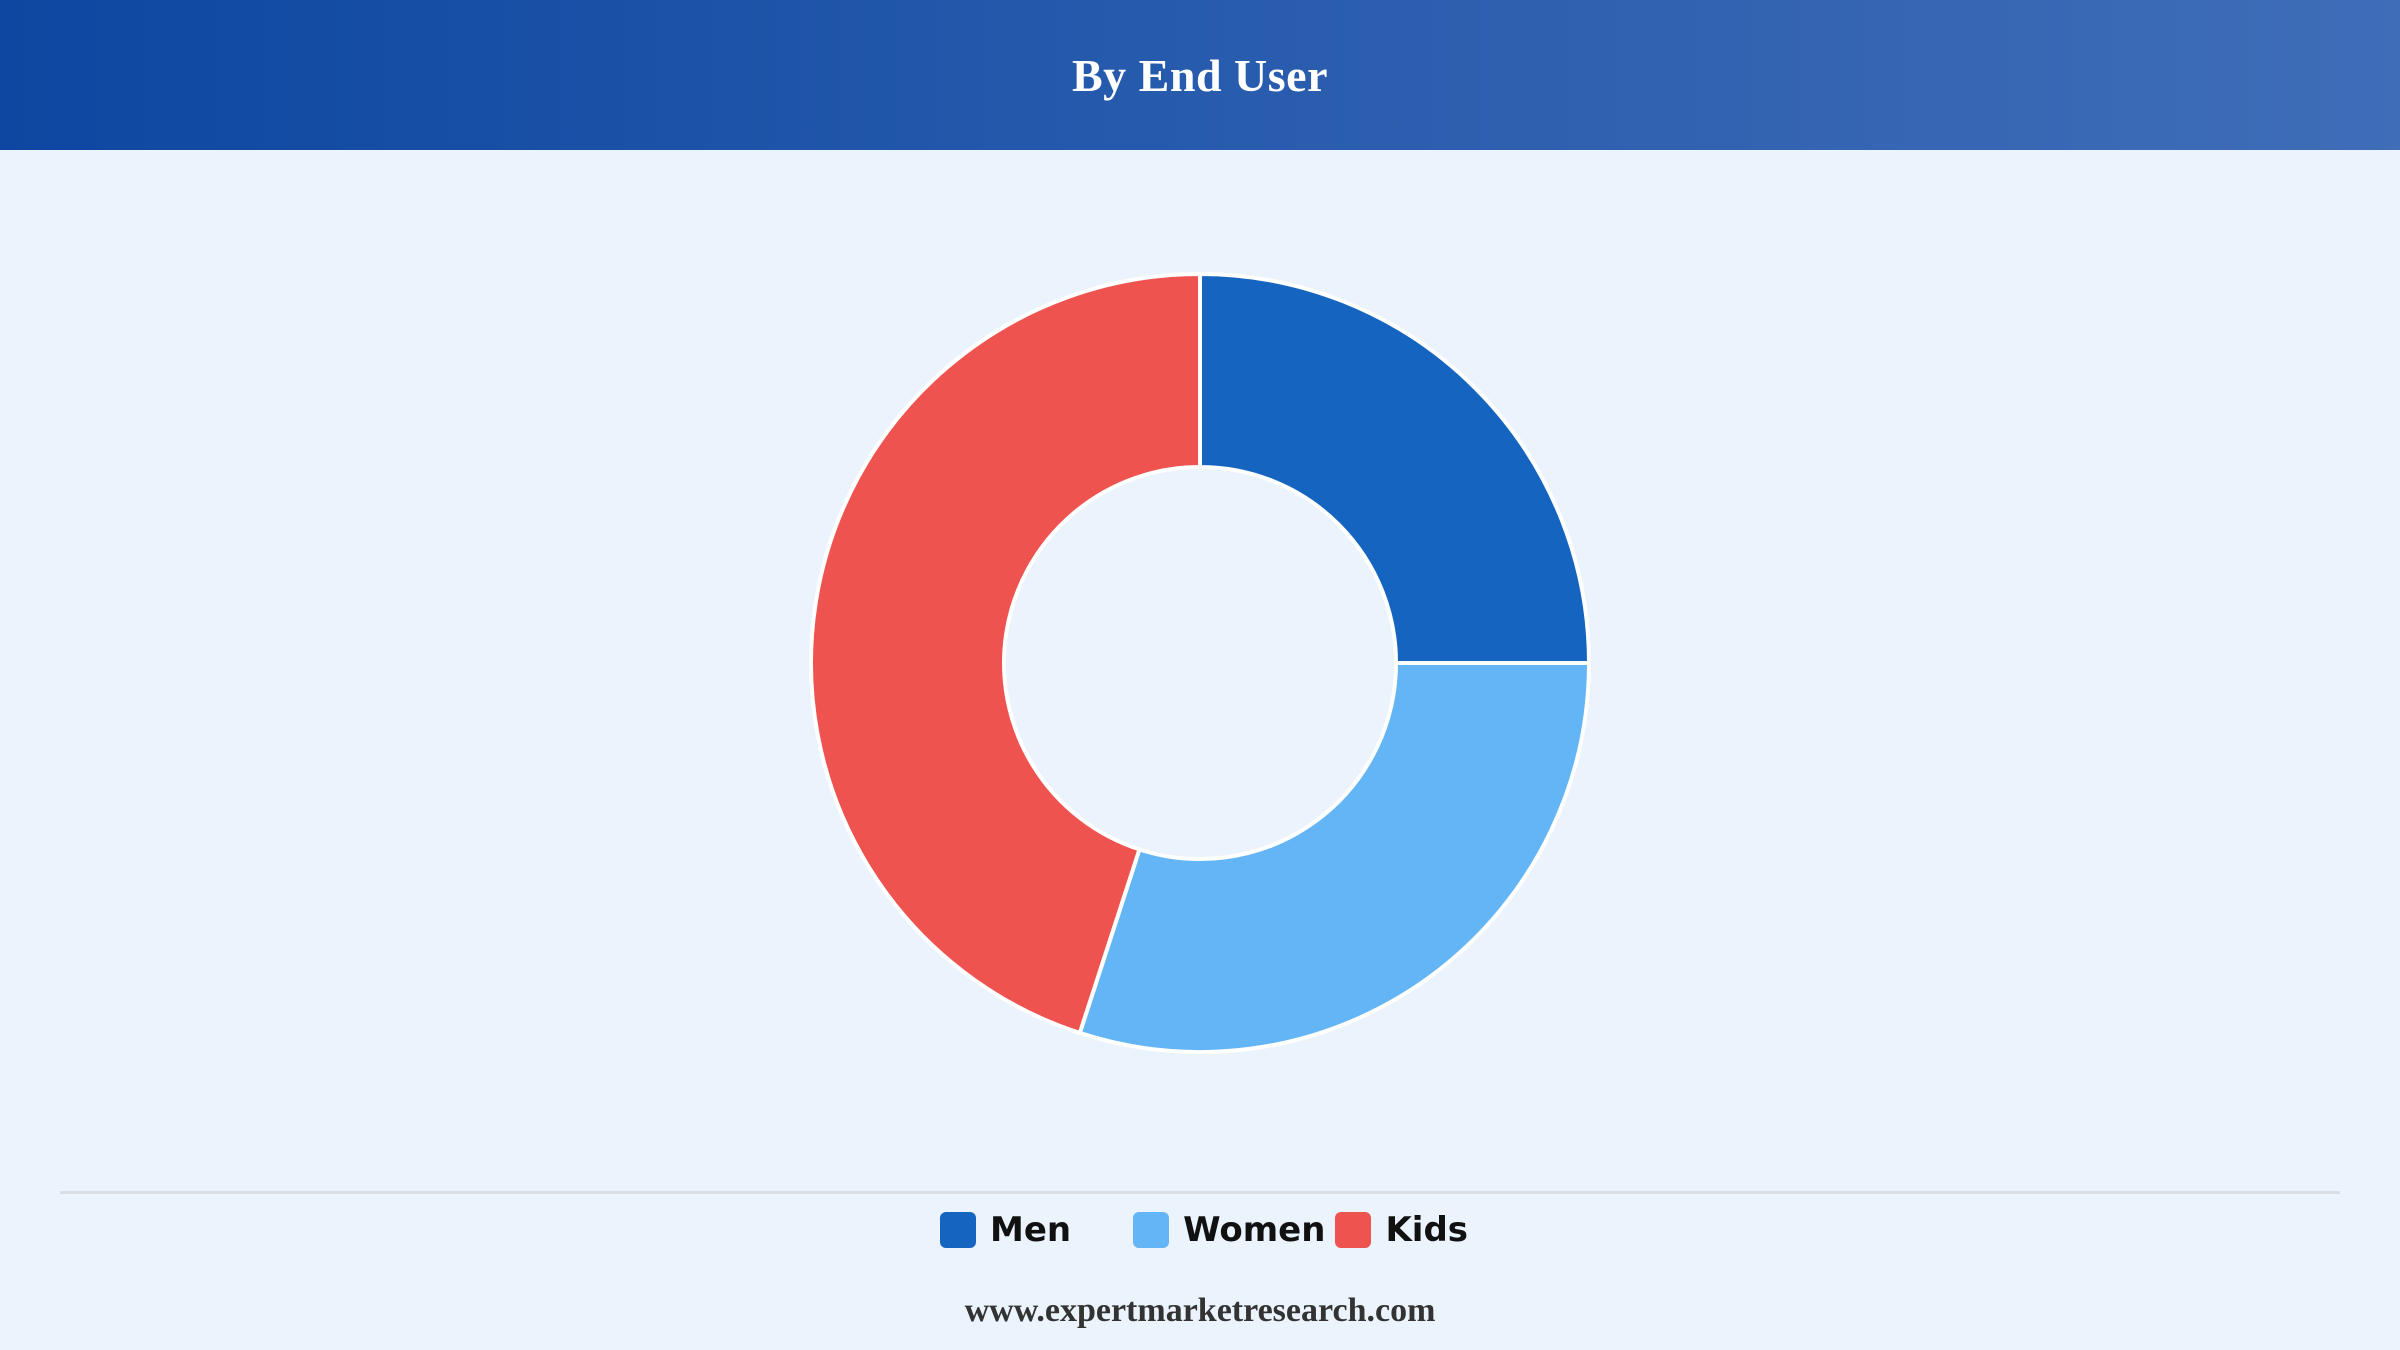 This screenshot has width=2400, height=1350. I want to click on legend-item-men: Men, so click(1005, 1230).